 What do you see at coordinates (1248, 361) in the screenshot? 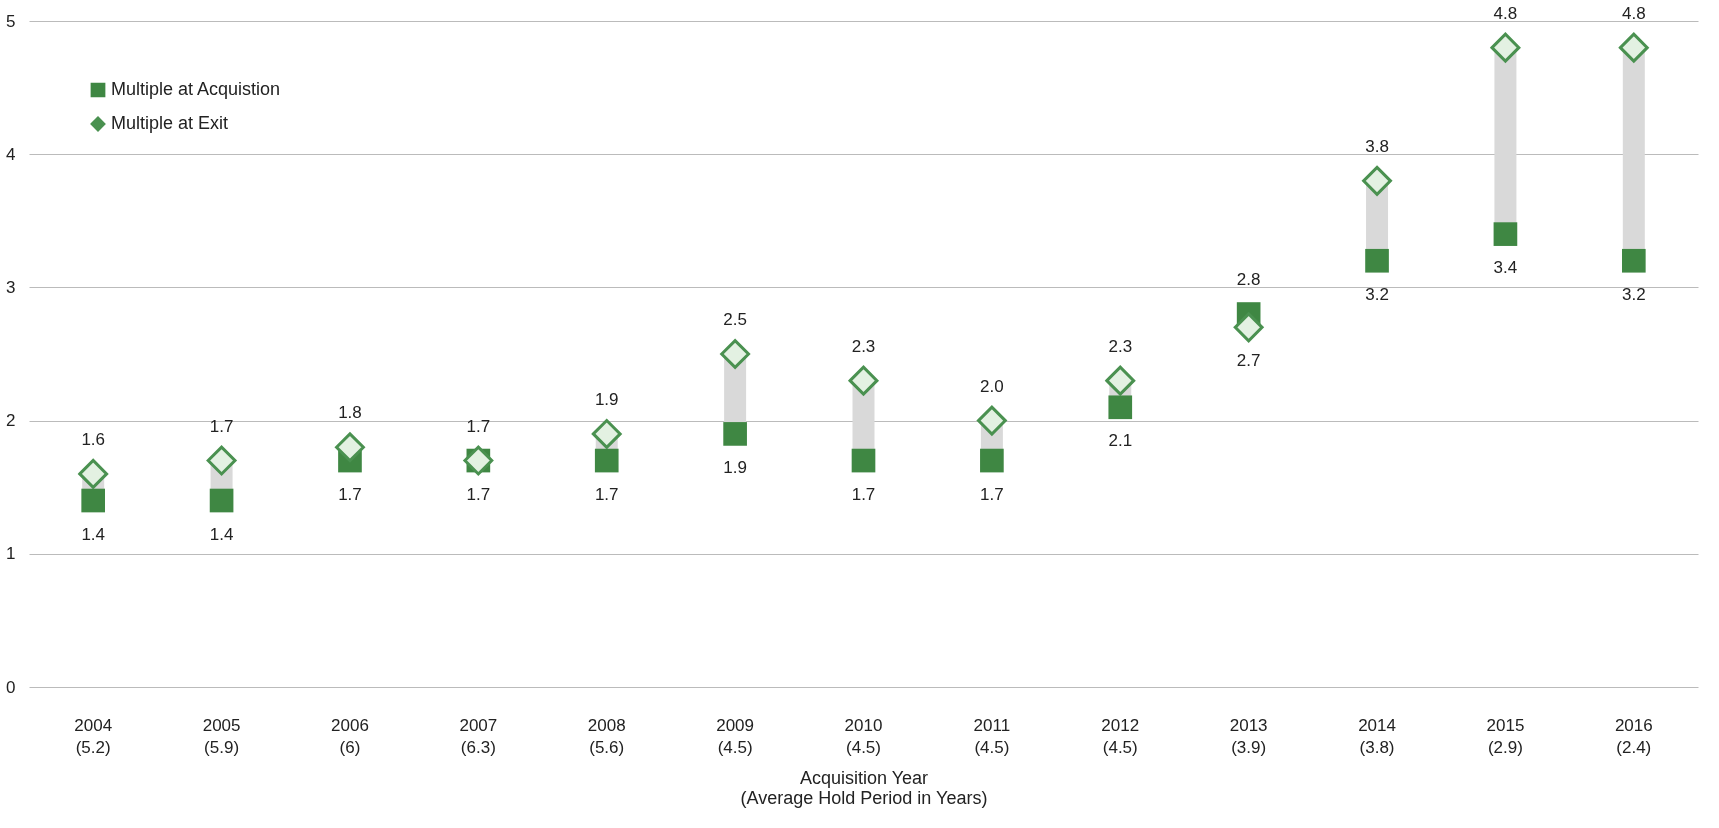
I see `data-label: 2.7` at bounding box center [1248, 361].